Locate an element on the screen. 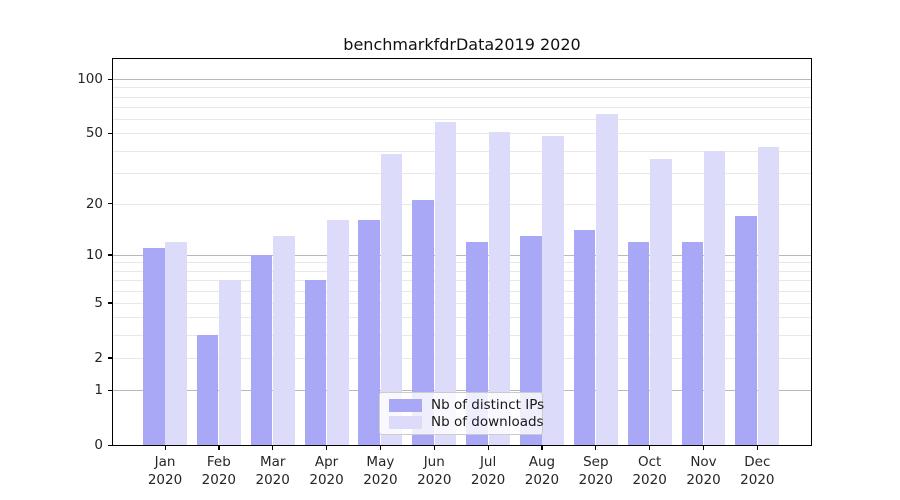 This screenshot has width=900, height=500. x-tick-may is located at coordinates (380, 447).